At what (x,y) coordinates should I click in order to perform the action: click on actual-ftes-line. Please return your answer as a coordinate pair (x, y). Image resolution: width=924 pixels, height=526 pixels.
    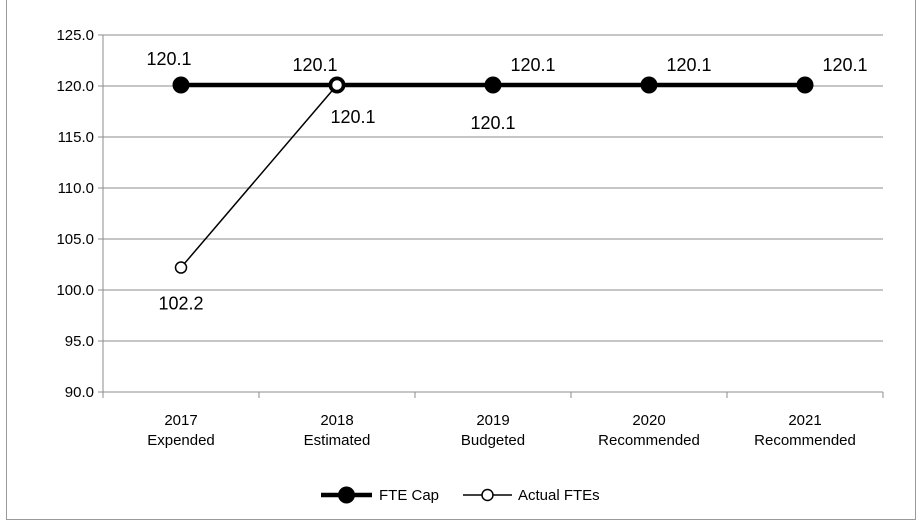
    Looking at the image, I should click on (259, 176).